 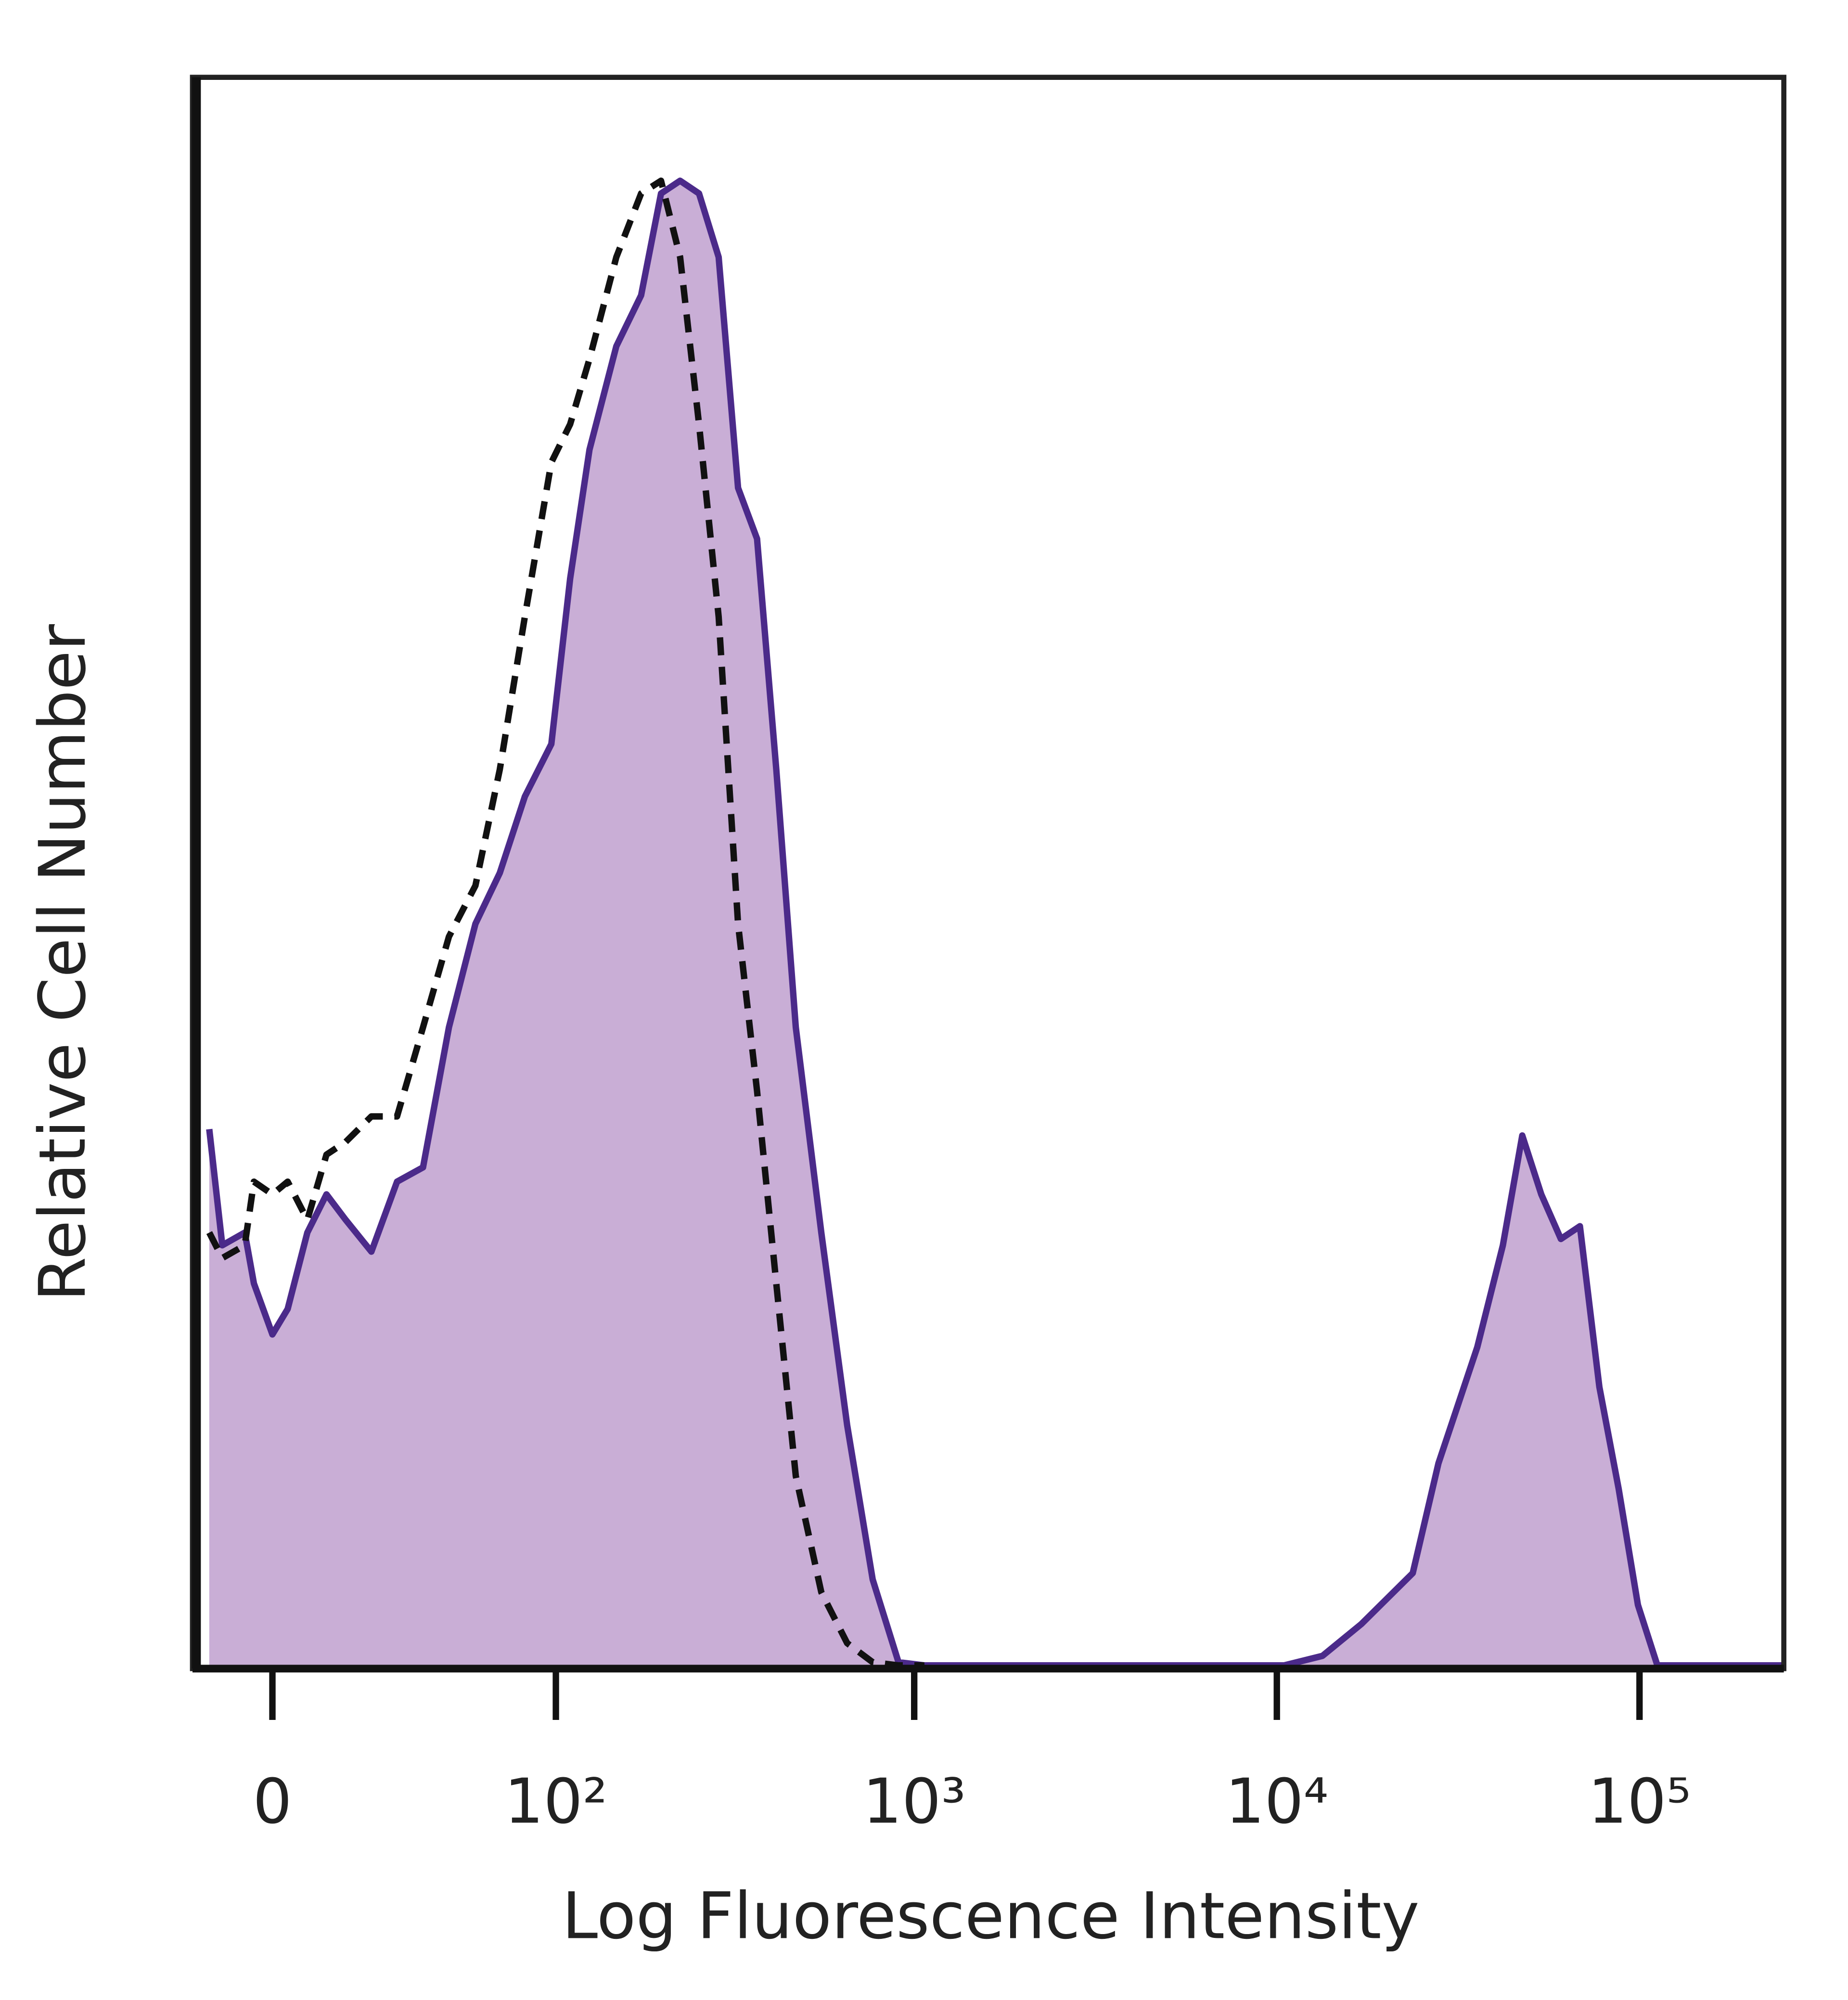 What do you see at coordinates (272, 1801) in the screenshot?
I see `x-tick-label: 0` at bounding box center [272, 1801].